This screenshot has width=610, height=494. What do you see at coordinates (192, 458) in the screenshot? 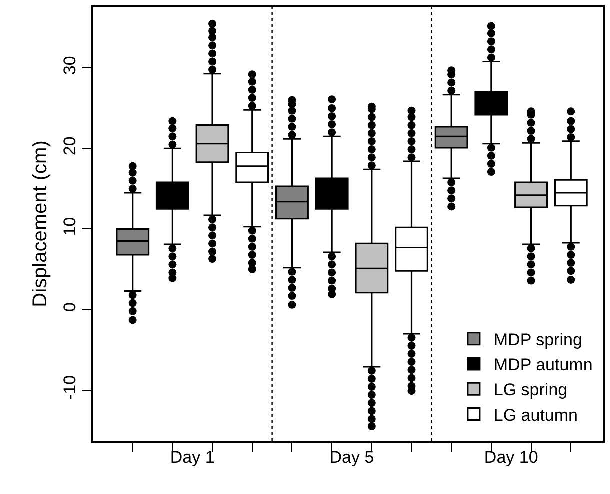
I see `x-tick-label: Day 1` at bounding box center [192, 458].